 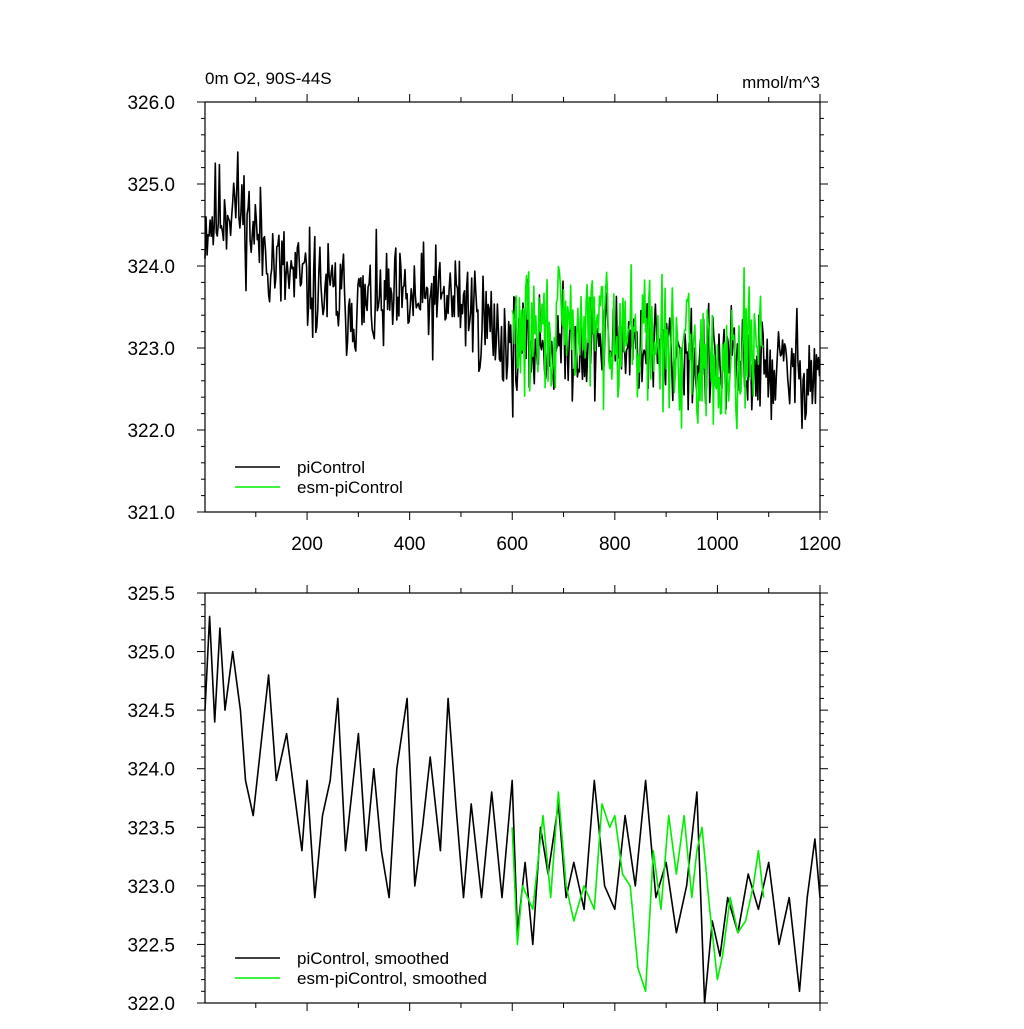 What do you see at coordinates (151, 887) in the screenshot?
I see `panel2-y-tick-label: 323.0` at bounding box center [151, 887].